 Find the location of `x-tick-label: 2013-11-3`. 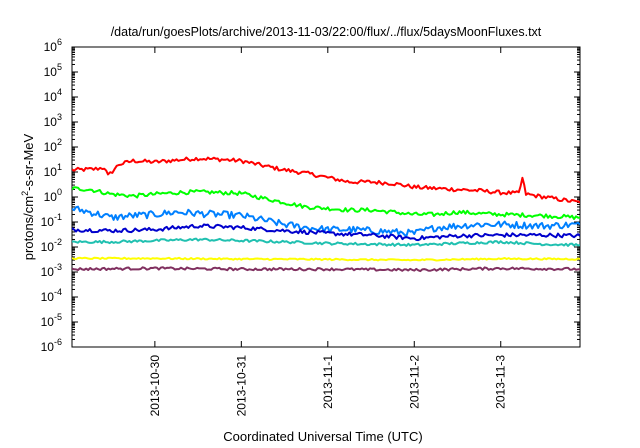

x-tick-label: 2013-11-3 is located at coordinates (501, 382).